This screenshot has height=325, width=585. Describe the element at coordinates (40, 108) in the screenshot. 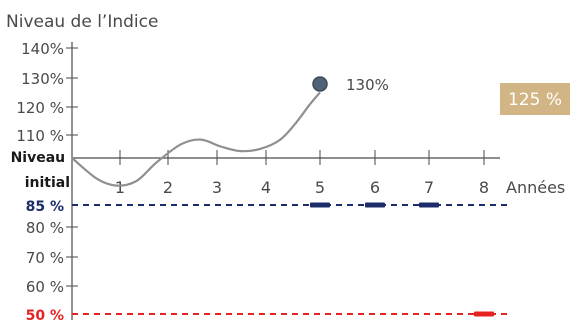

I see `y-tick-label: 120 %` at that location.